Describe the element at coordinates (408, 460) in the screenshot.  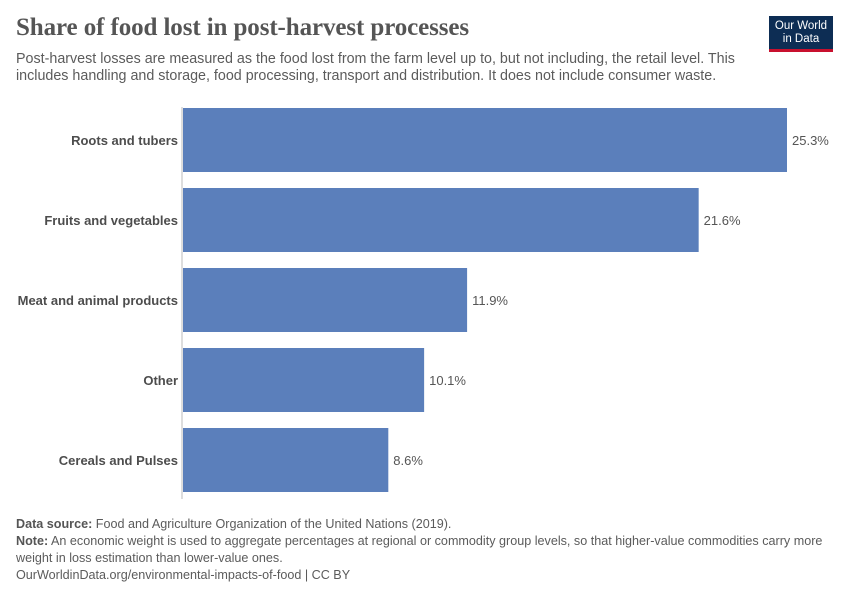
I see `value-label: 8.6%` at that location.